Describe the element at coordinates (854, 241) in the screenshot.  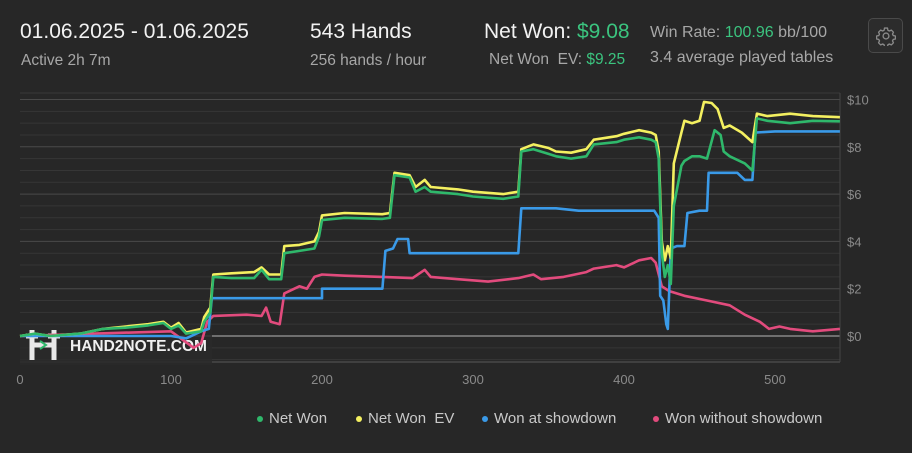
I see `y-tick-label: $4` at that location.